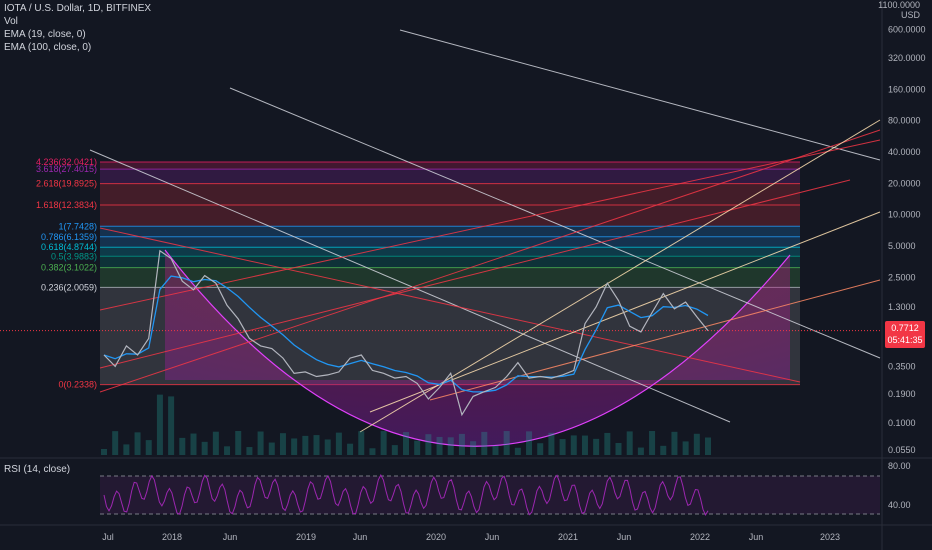  What do you see at coordinates (905, 334) in the screenshot?
I see `last-price-tag: 0.7712 05:41:35` at bounding box center [905, 334].